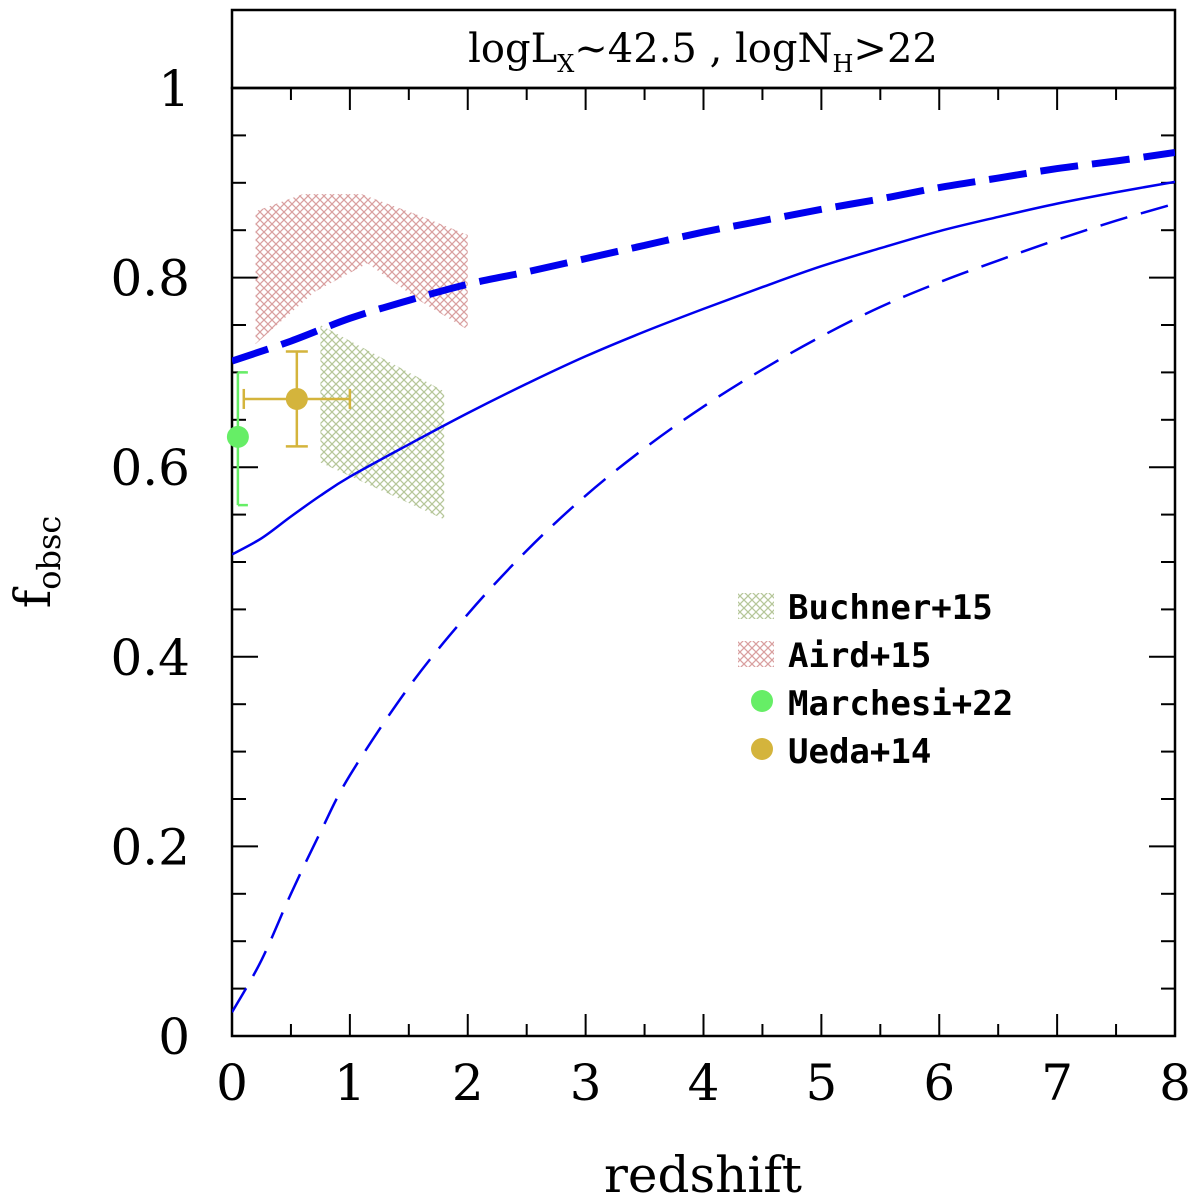 This screenshot has height=1200, width=1200. Describe the element at coordinates (350, 1083) in the screenshot. I see `x-tick-label: 1` at that location.